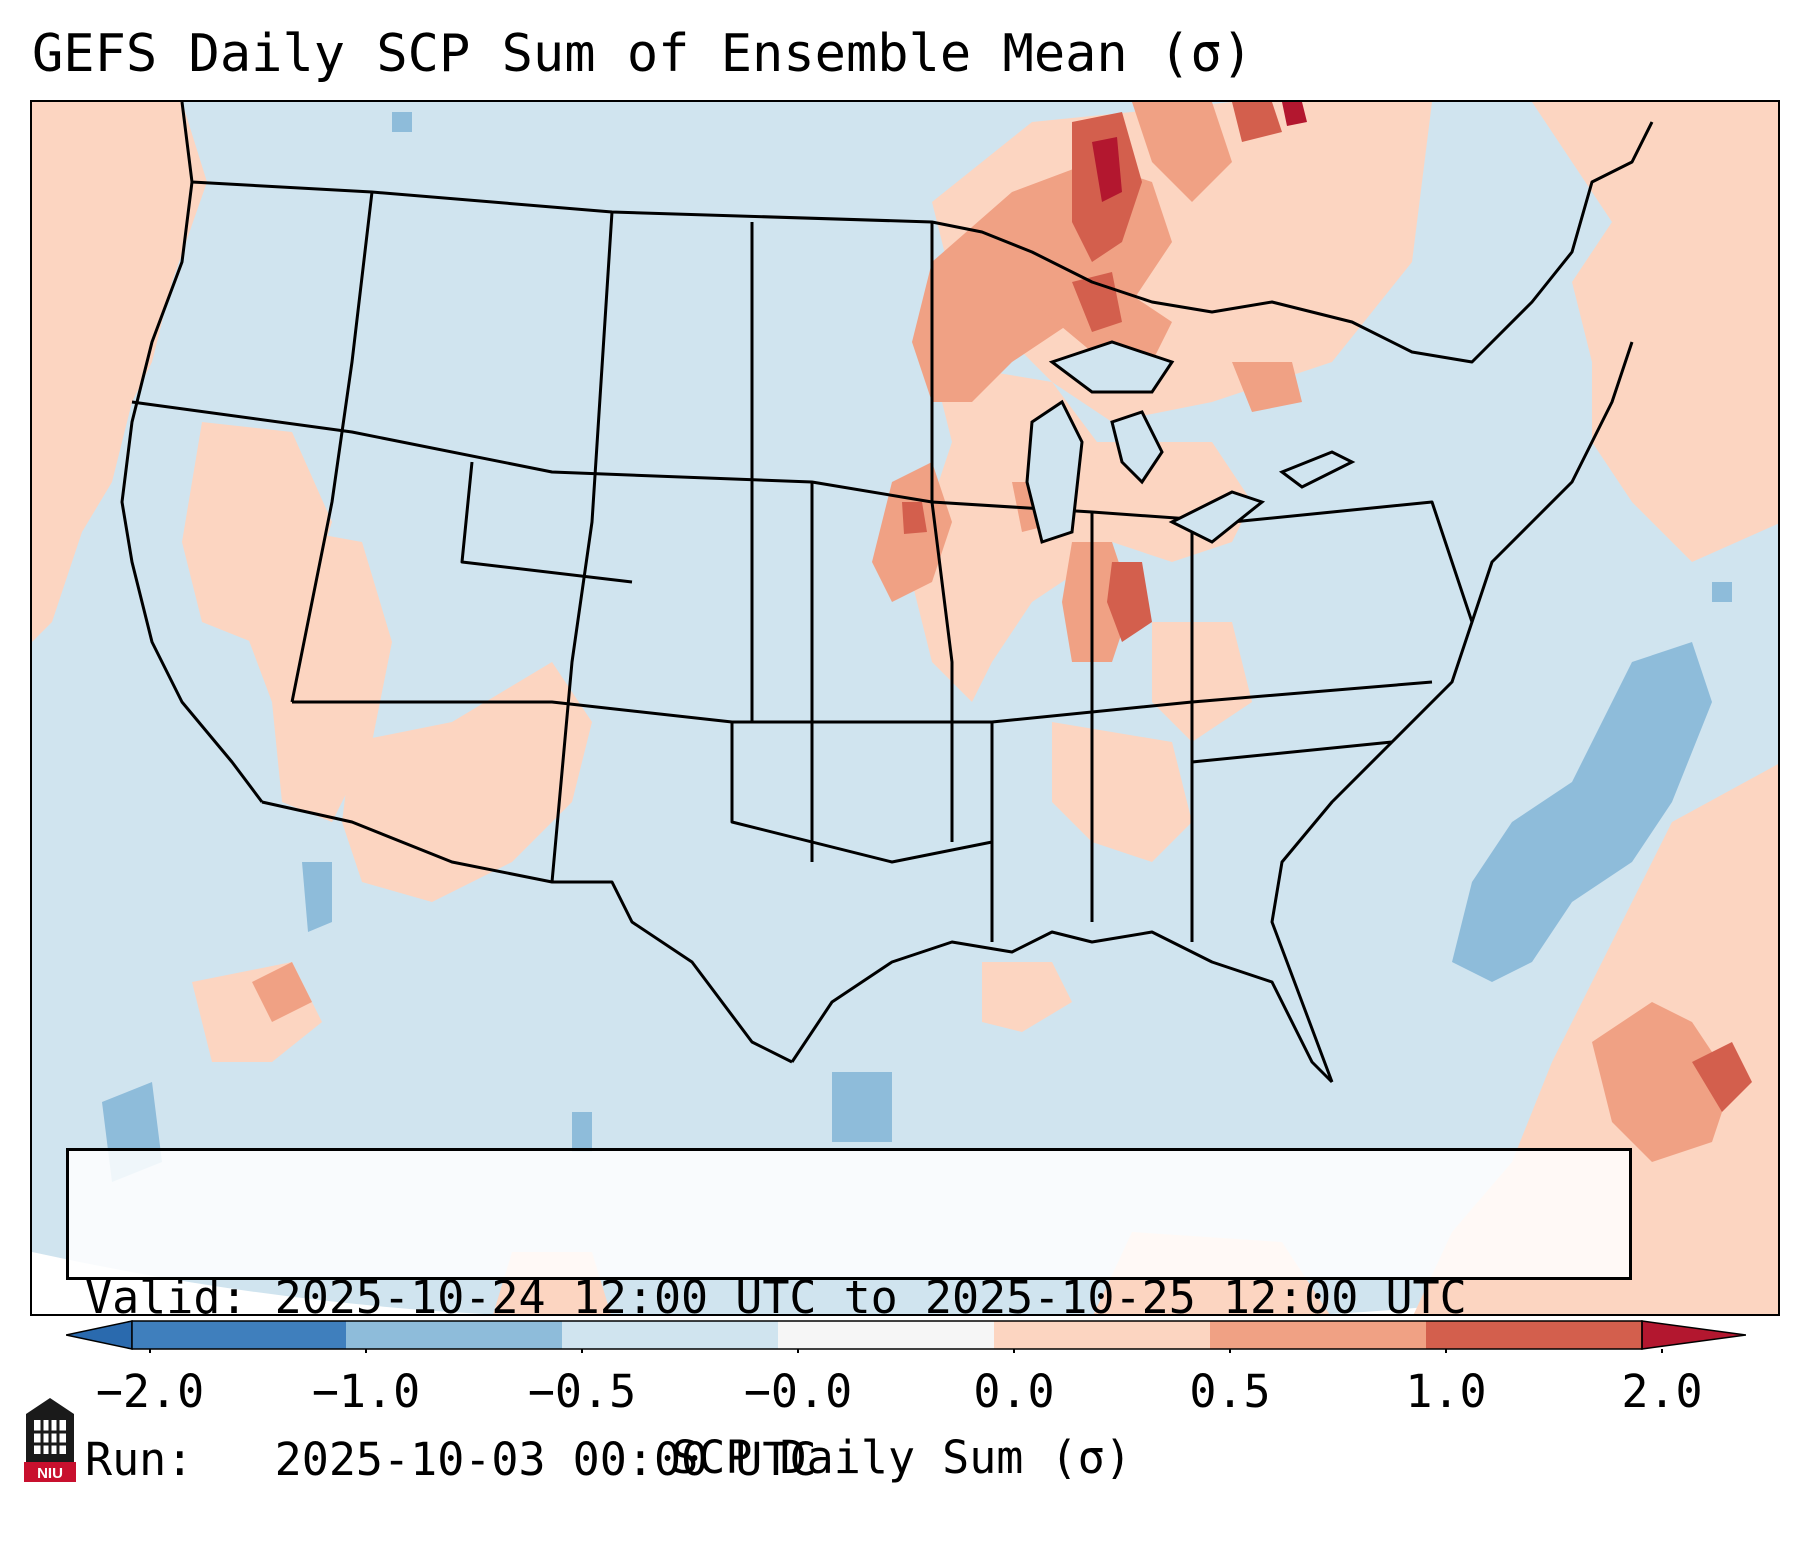  Describe the element at coordinates (642, 54) in the screenshot. I see `chart-title: GEFS Daily SCP Sum of Ensemble Mean (σ)` at that location.